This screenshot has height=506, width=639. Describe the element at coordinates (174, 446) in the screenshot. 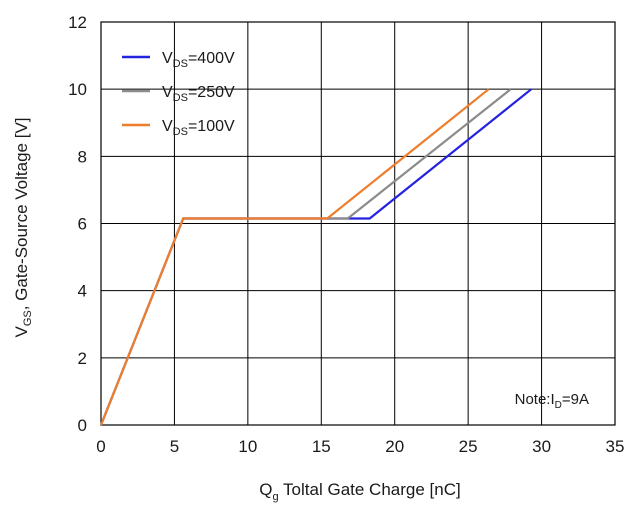

I see `x-tick-label: 5` at that location.